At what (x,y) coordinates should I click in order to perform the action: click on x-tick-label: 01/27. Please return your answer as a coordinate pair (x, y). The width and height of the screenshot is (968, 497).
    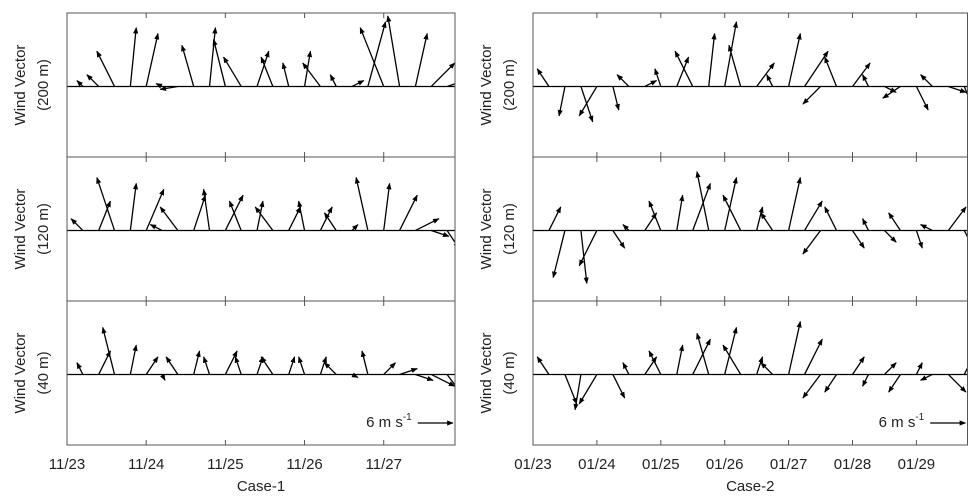
    Looking at the image, I should click on (789, 464).